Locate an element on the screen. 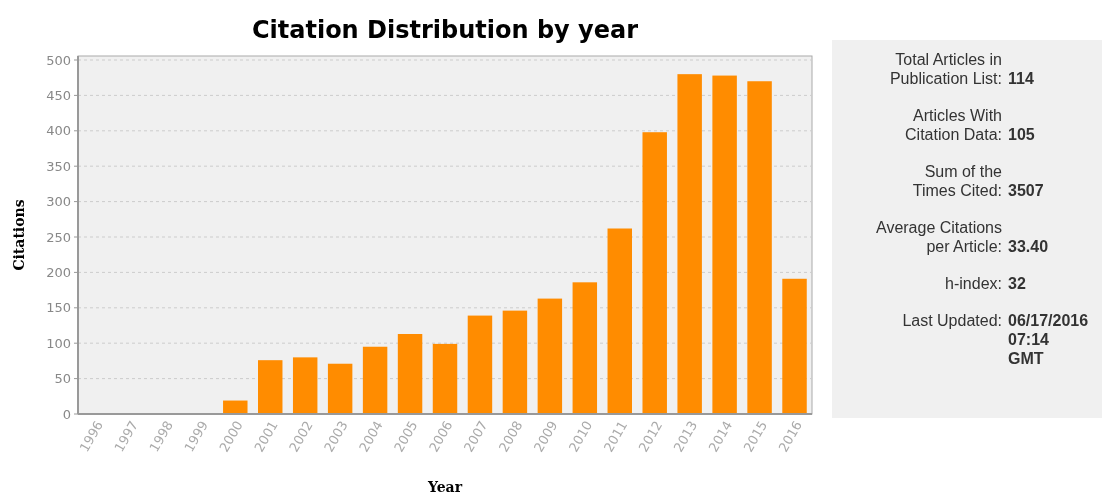 This screenshot has height=496, width=1115. text: 32 is located at coordinates (1017, 283).